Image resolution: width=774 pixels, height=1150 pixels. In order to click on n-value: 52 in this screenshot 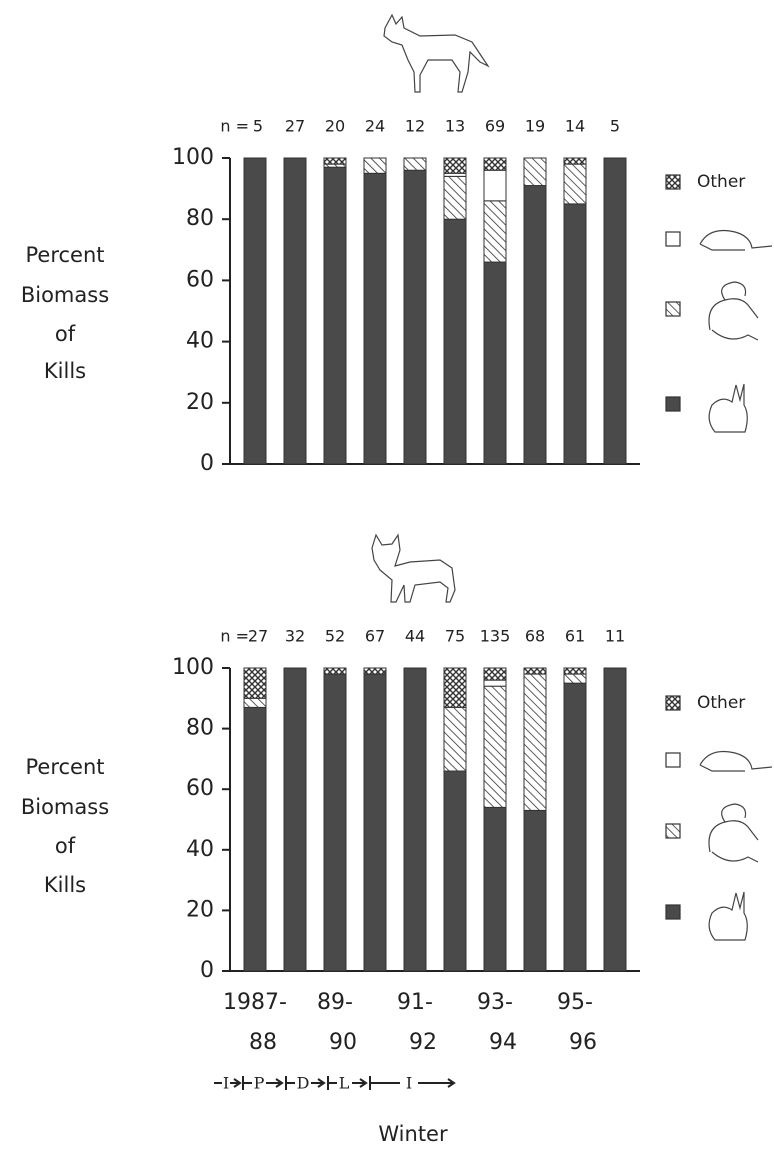, I will do `click(335, 636)`.